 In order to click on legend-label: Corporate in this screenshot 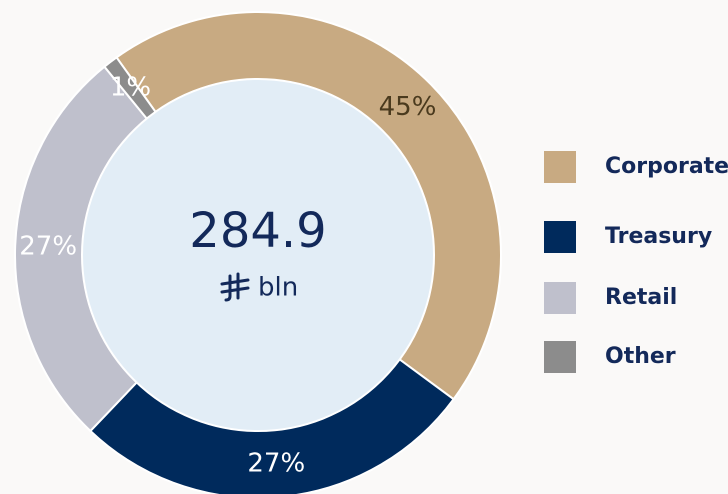, I will do `click(666, 166)`.